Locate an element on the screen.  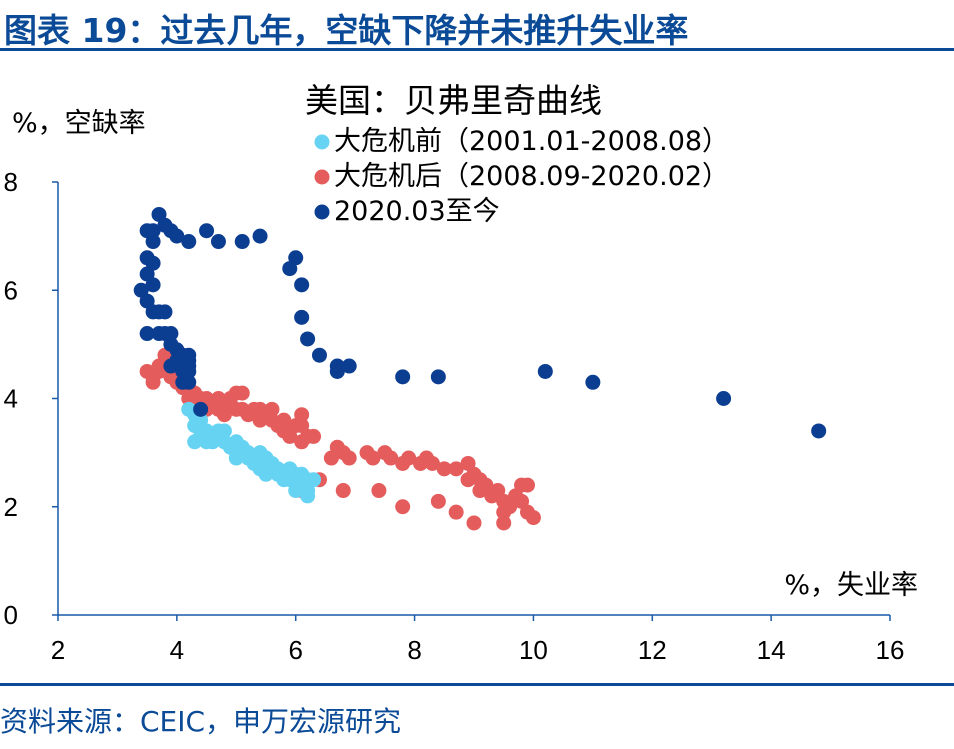
y-axis-label: %，空缺率 is located at coordinates (79, 123).